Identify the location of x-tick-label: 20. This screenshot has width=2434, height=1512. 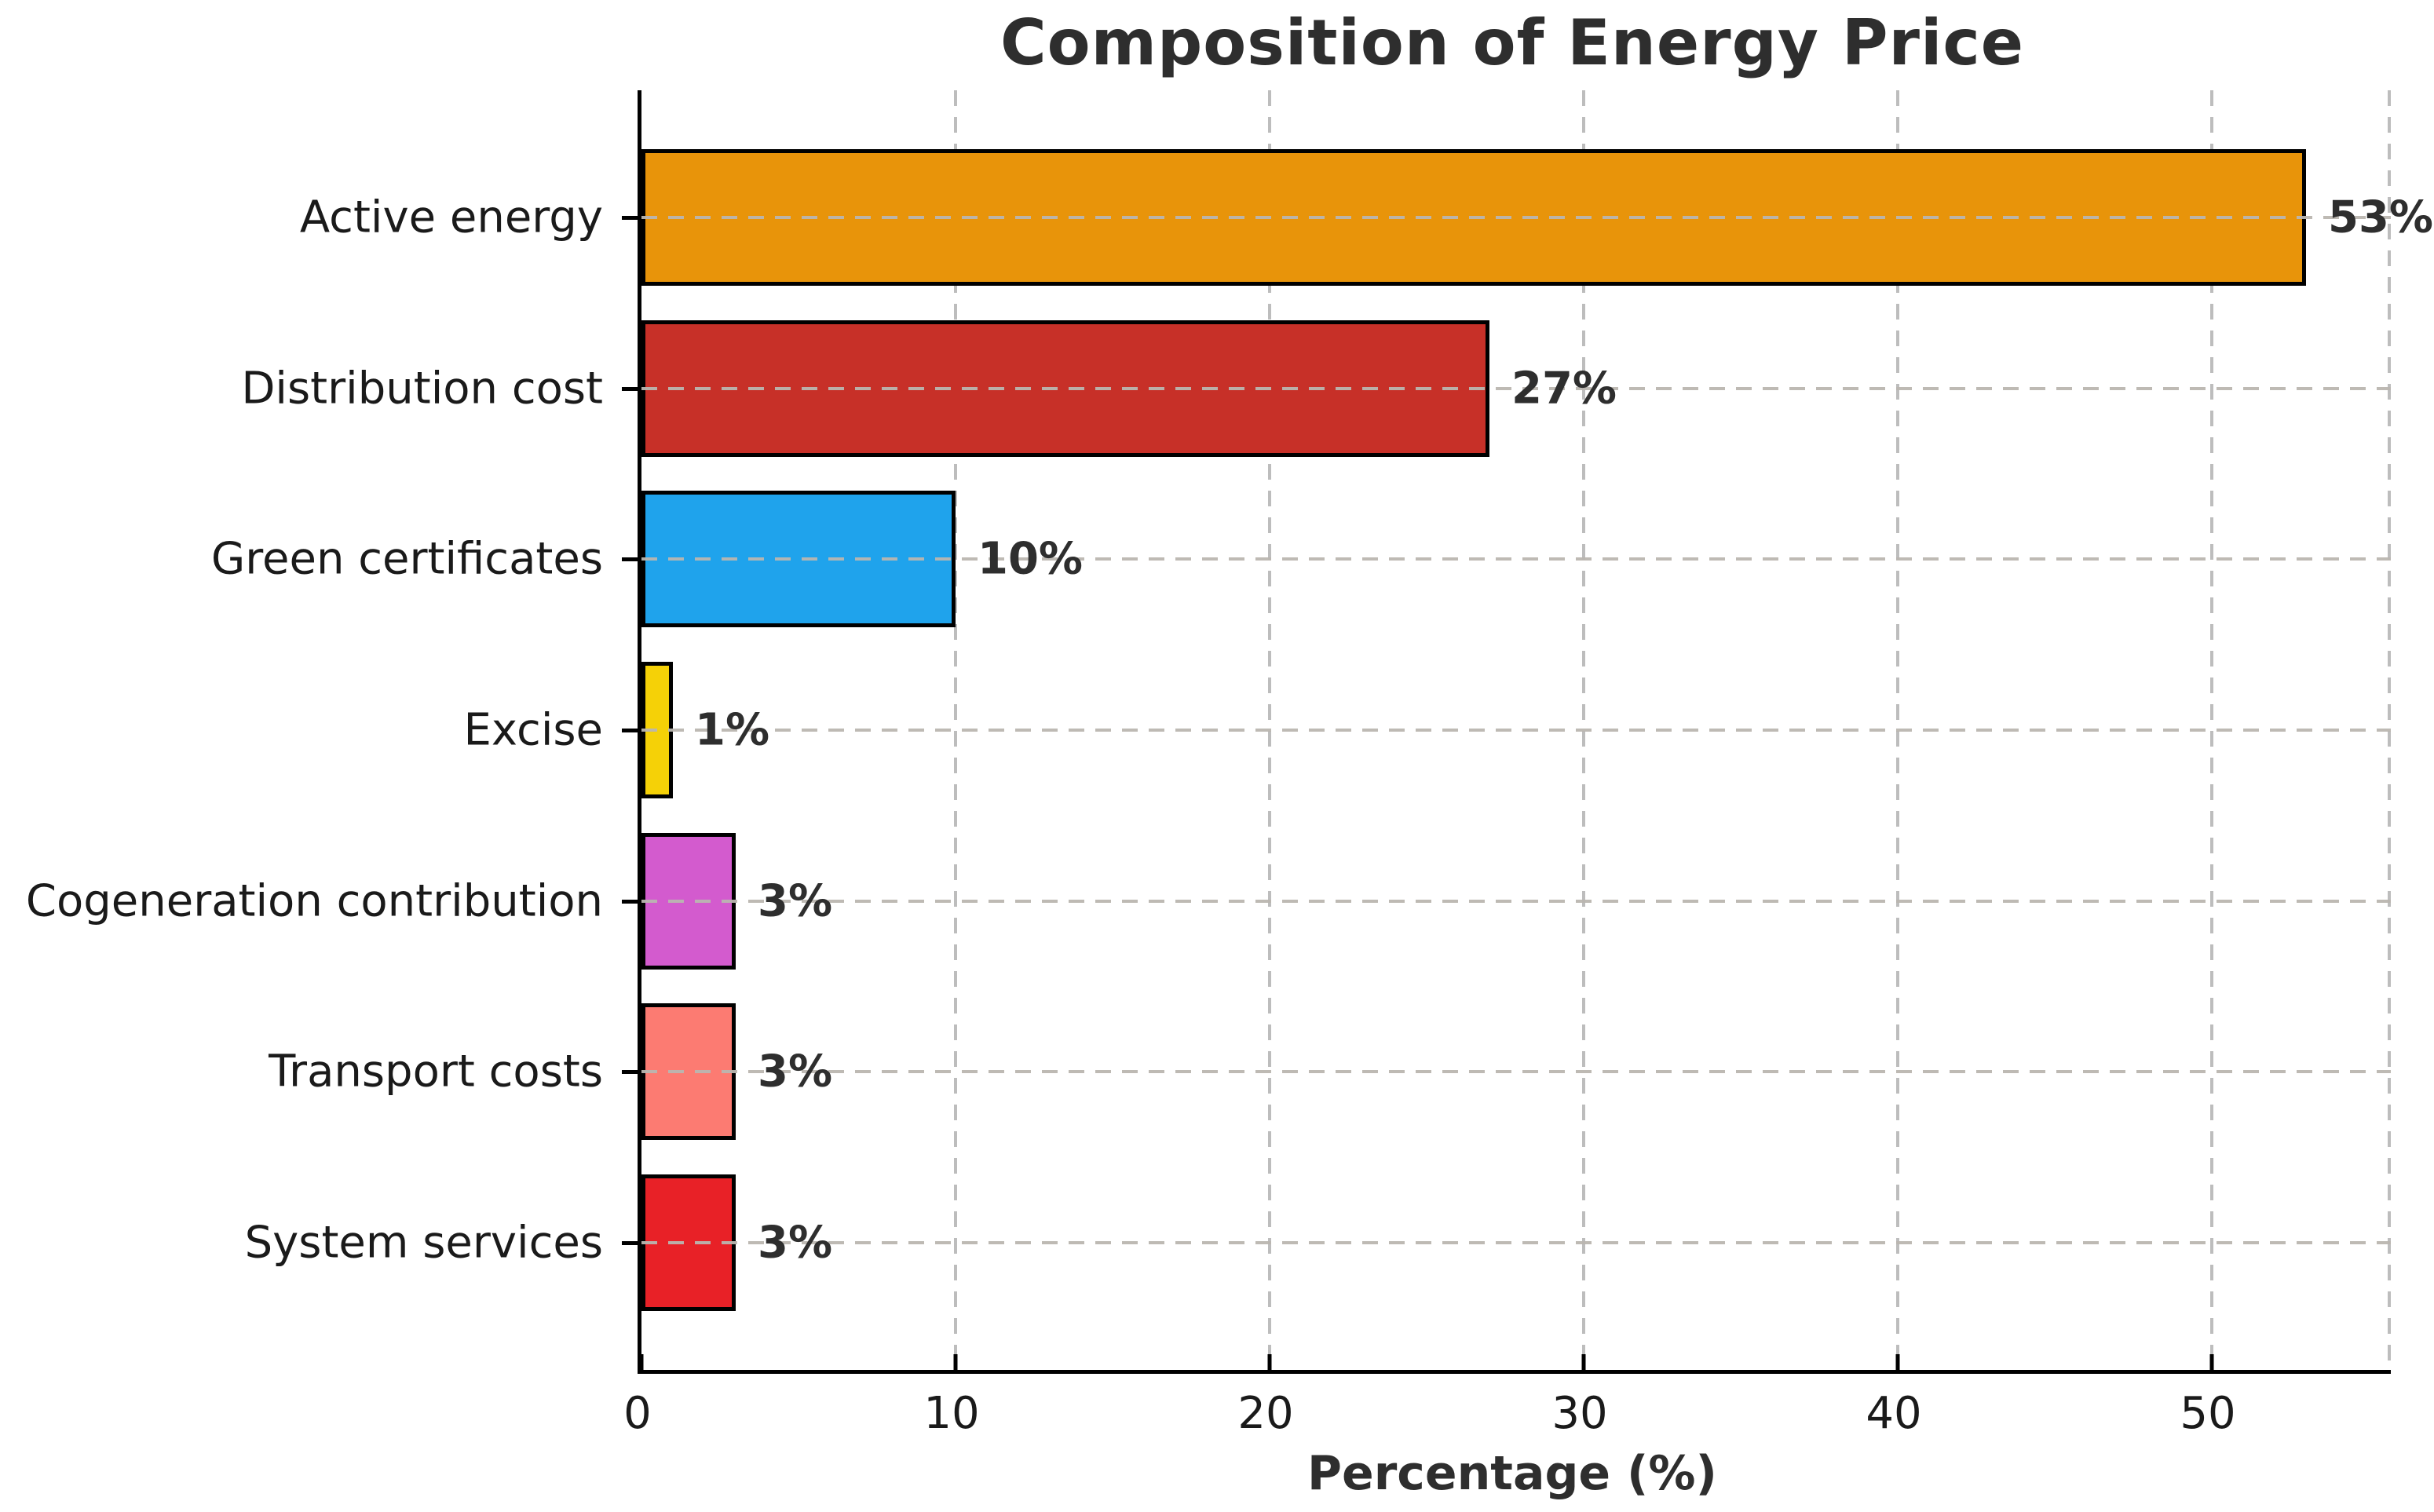
(1265, 1413).